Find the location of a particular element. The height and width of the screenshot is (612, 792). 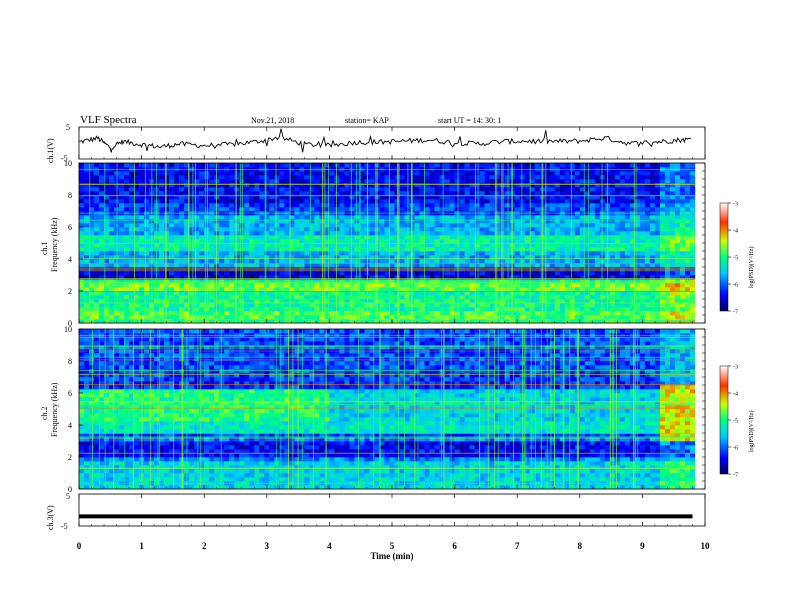

ch1-ytick-bottom: -5 is located at coordinates (64, 158).